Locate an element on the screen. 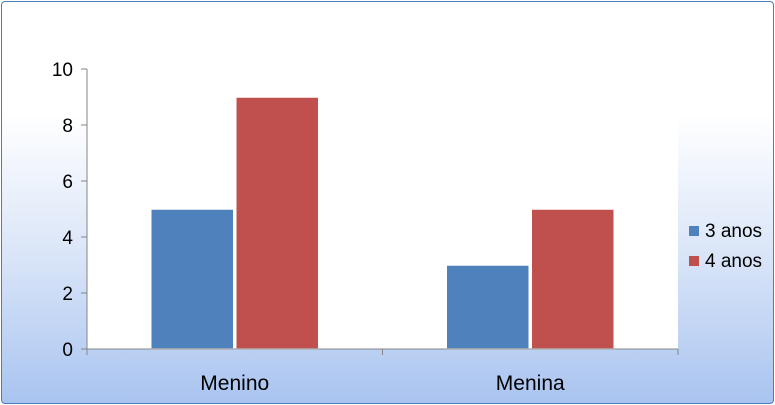 This screenshot has height=405, width=775. legend: 3 anos 4 anos is located at coordinates (725, 246).